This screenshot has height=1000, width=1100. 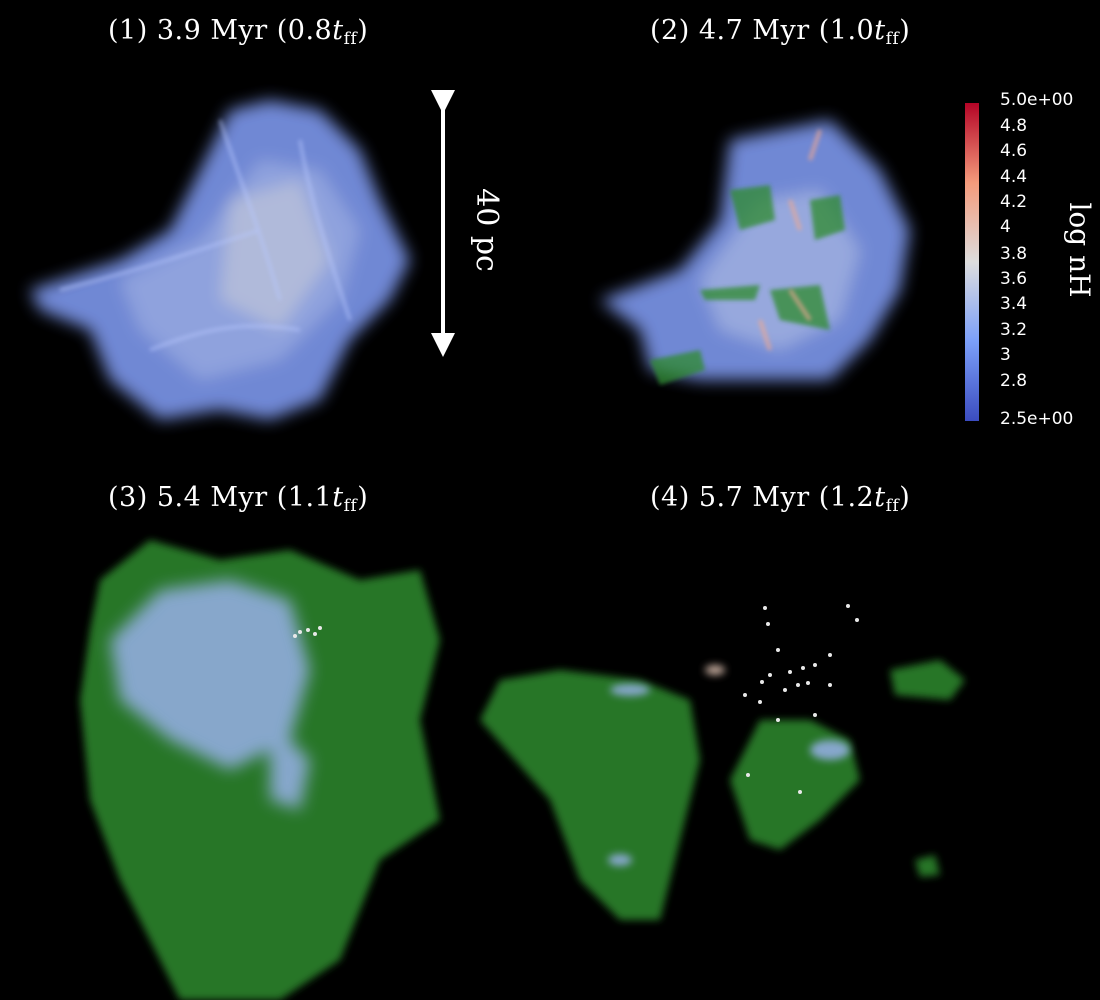 I want to click on panel-4-title: (4) 5.7 Myr (1.2tff), so click(x=780, y=499).